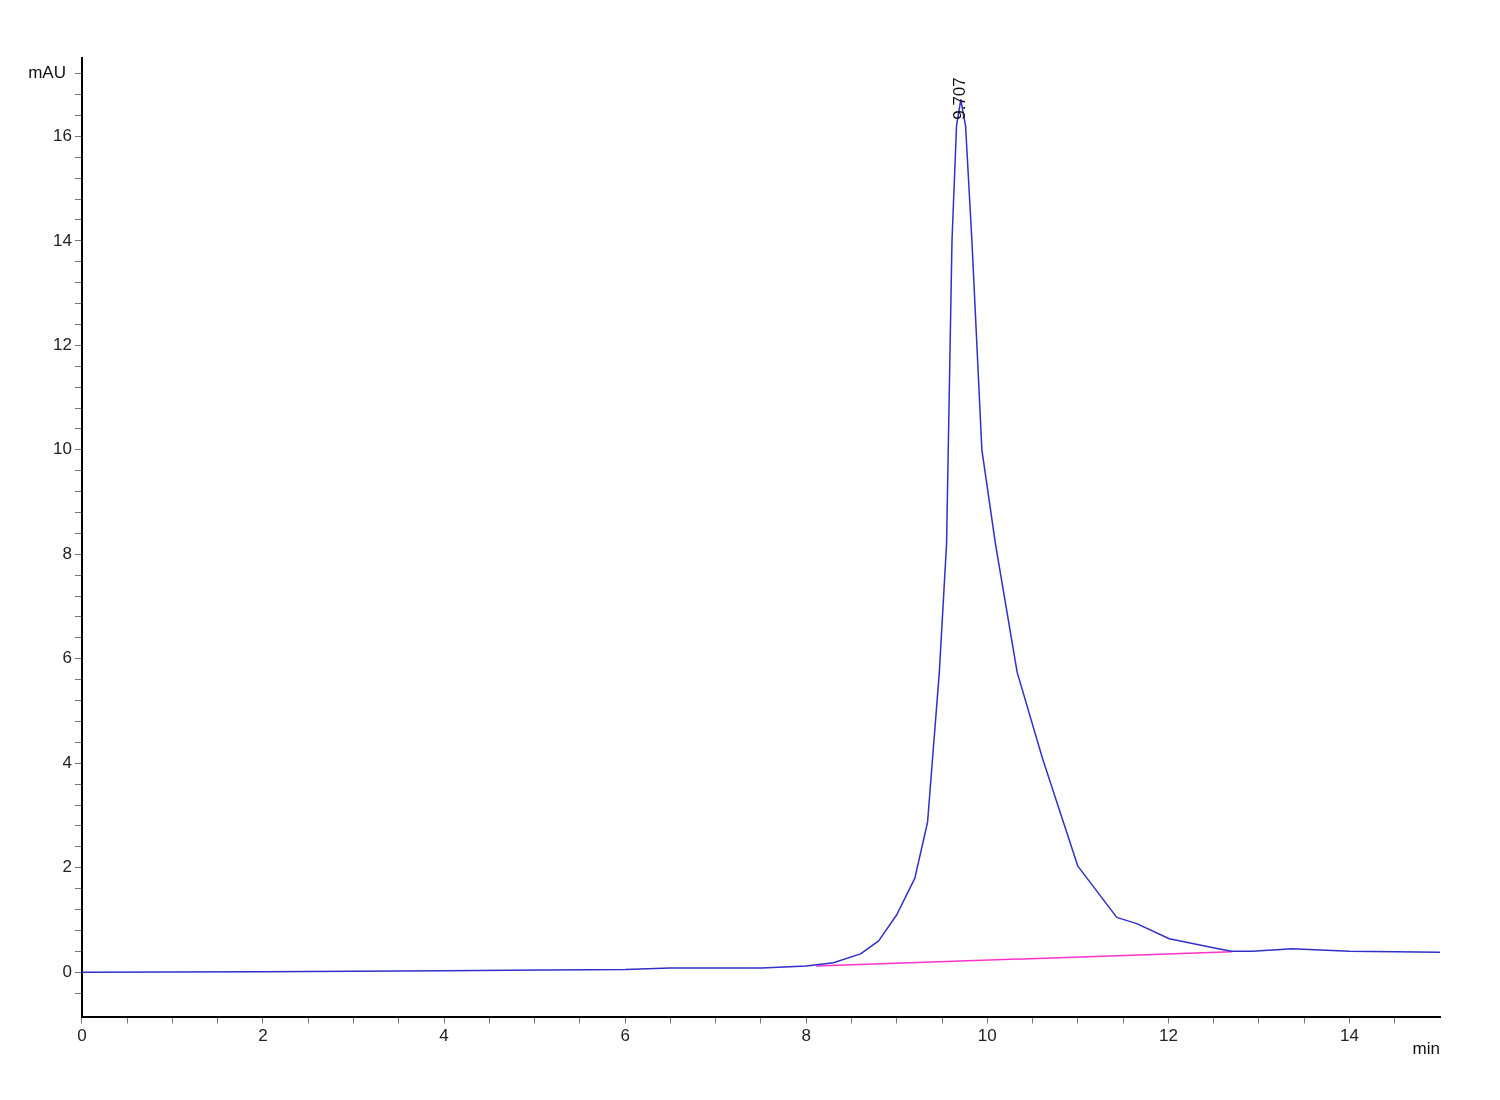 The width and height of the screenshot is (1500, 1100). What do you see at coordinates (47, 72) in the screenshot?
I see `y-axis-title: mAU` at bounding box center [47, 72].